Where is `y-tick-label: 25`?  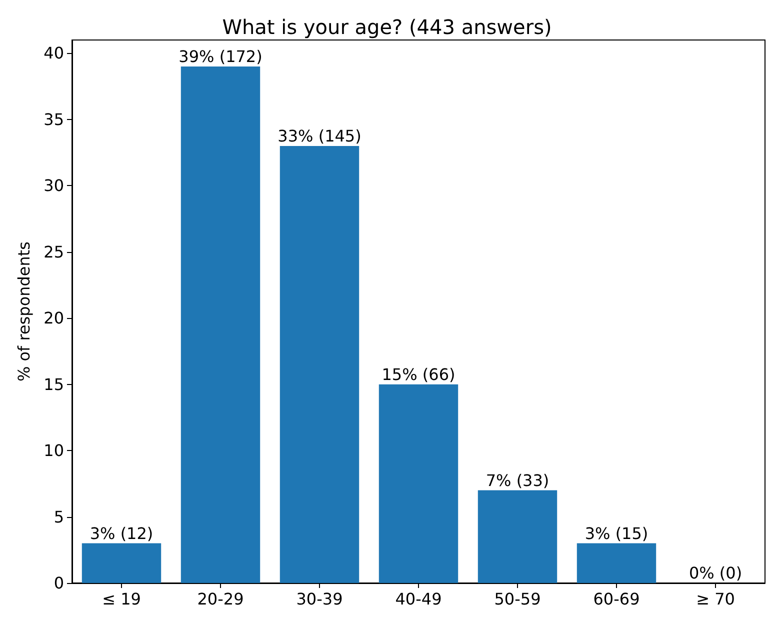
y-tick-label: 25 is located at coordinates (54, 252).